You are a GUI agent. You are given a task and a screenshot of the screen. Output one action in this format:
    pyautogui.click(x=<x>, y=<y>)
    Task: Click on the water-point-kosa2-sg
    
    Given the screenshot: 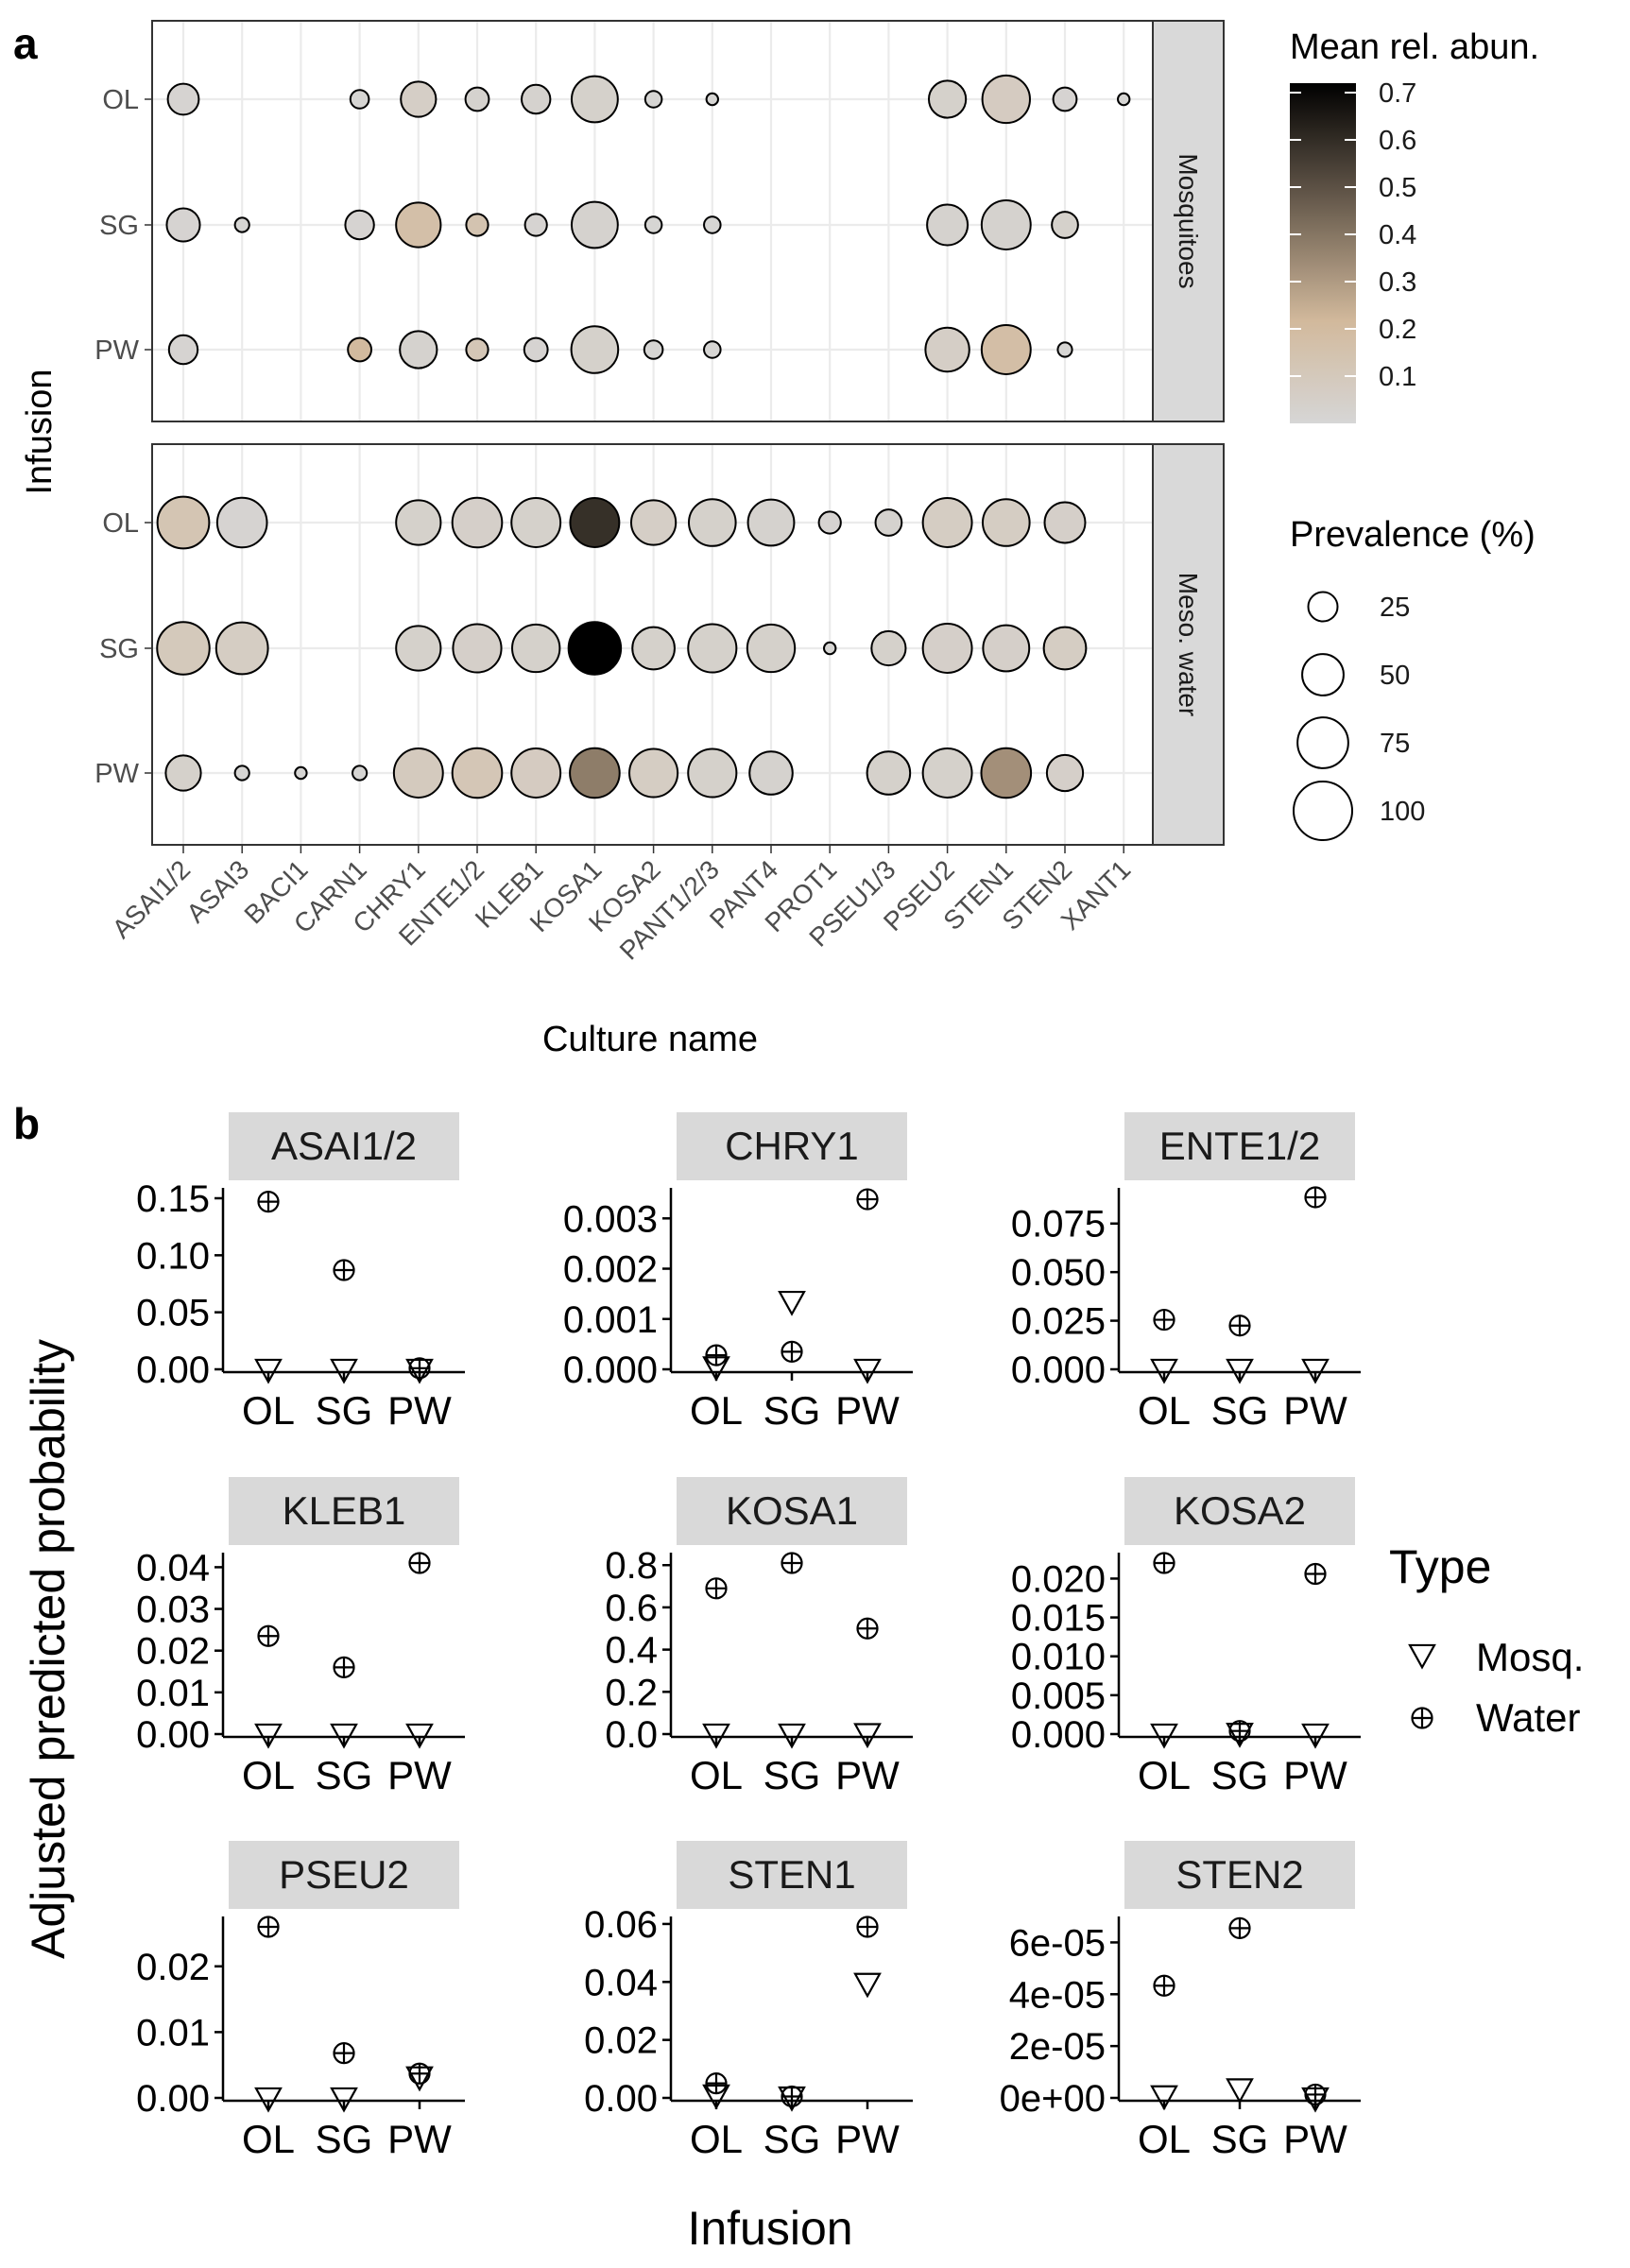 What is the action you would take?
    pyautogui.click(x=1239, y=1731)
    